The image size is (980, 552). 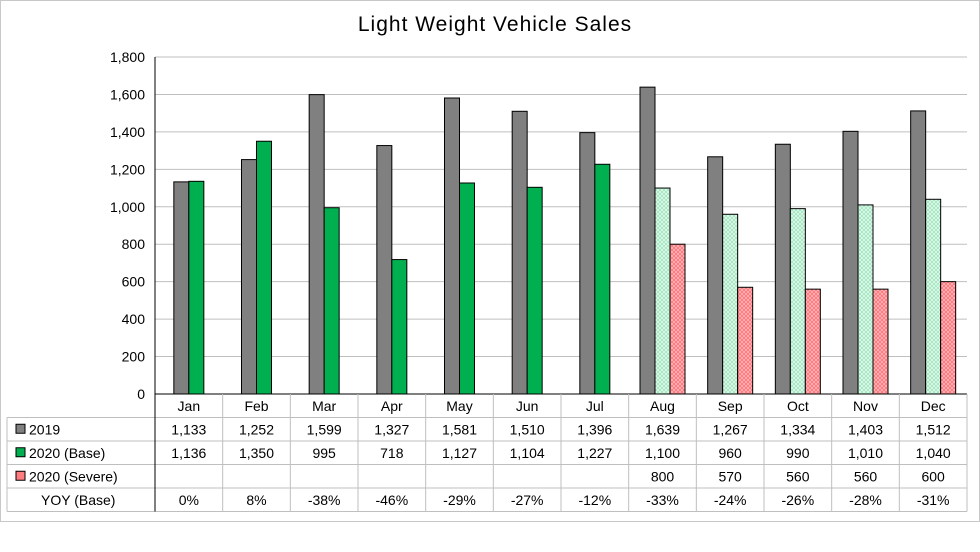 What do you see at coordinates (594, 500) in the screenshot?
I see `table-cell: -12%` at bounding box center [594, 500].